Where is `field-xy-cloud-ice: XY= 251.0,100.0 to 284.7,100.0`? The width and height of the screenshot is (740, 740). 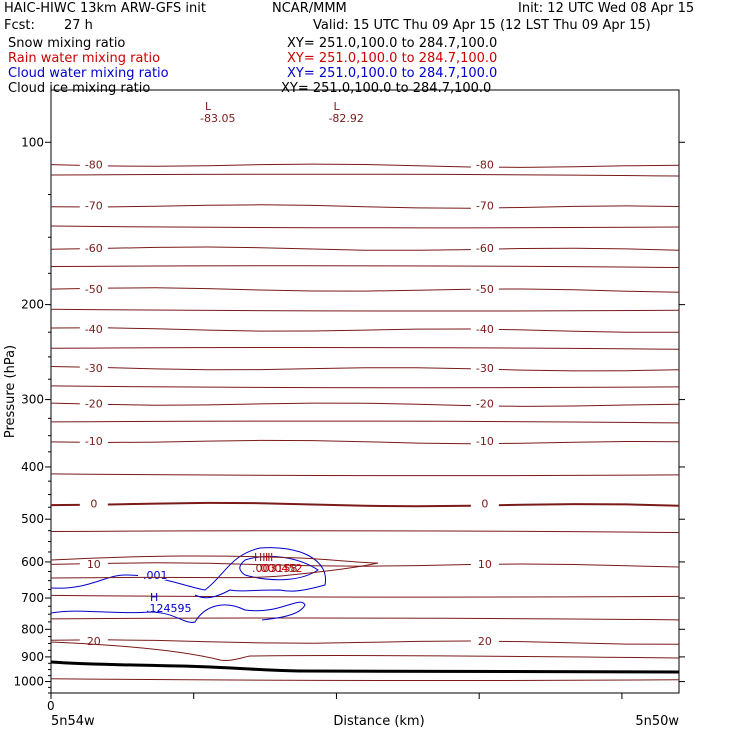 field-xy-cloud-ice: XY= 251.0,100.0 to 284.7,100.0 is located at coordinates (386, 88).